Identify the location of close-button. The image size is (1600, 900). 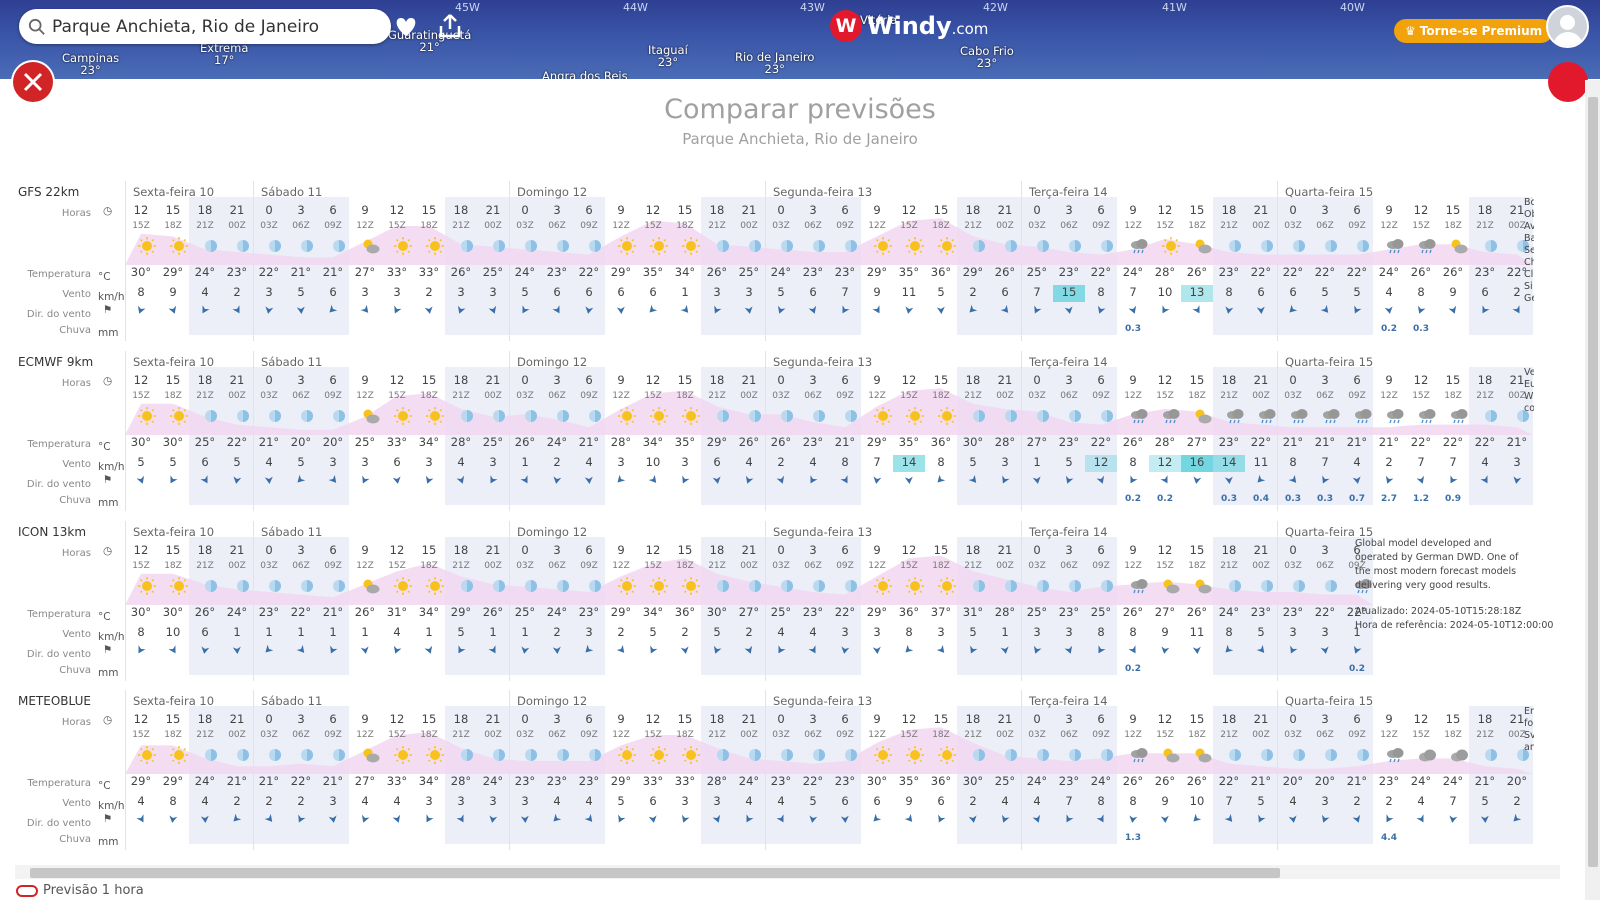
(33, 82).